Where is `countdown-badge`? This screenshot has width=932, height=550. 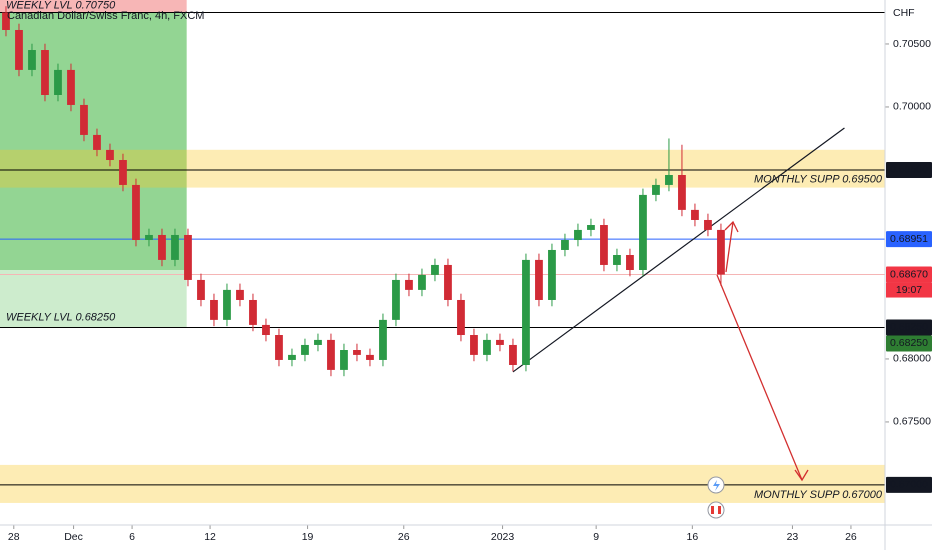
countdown-badge is located at coordinates (909, 290).